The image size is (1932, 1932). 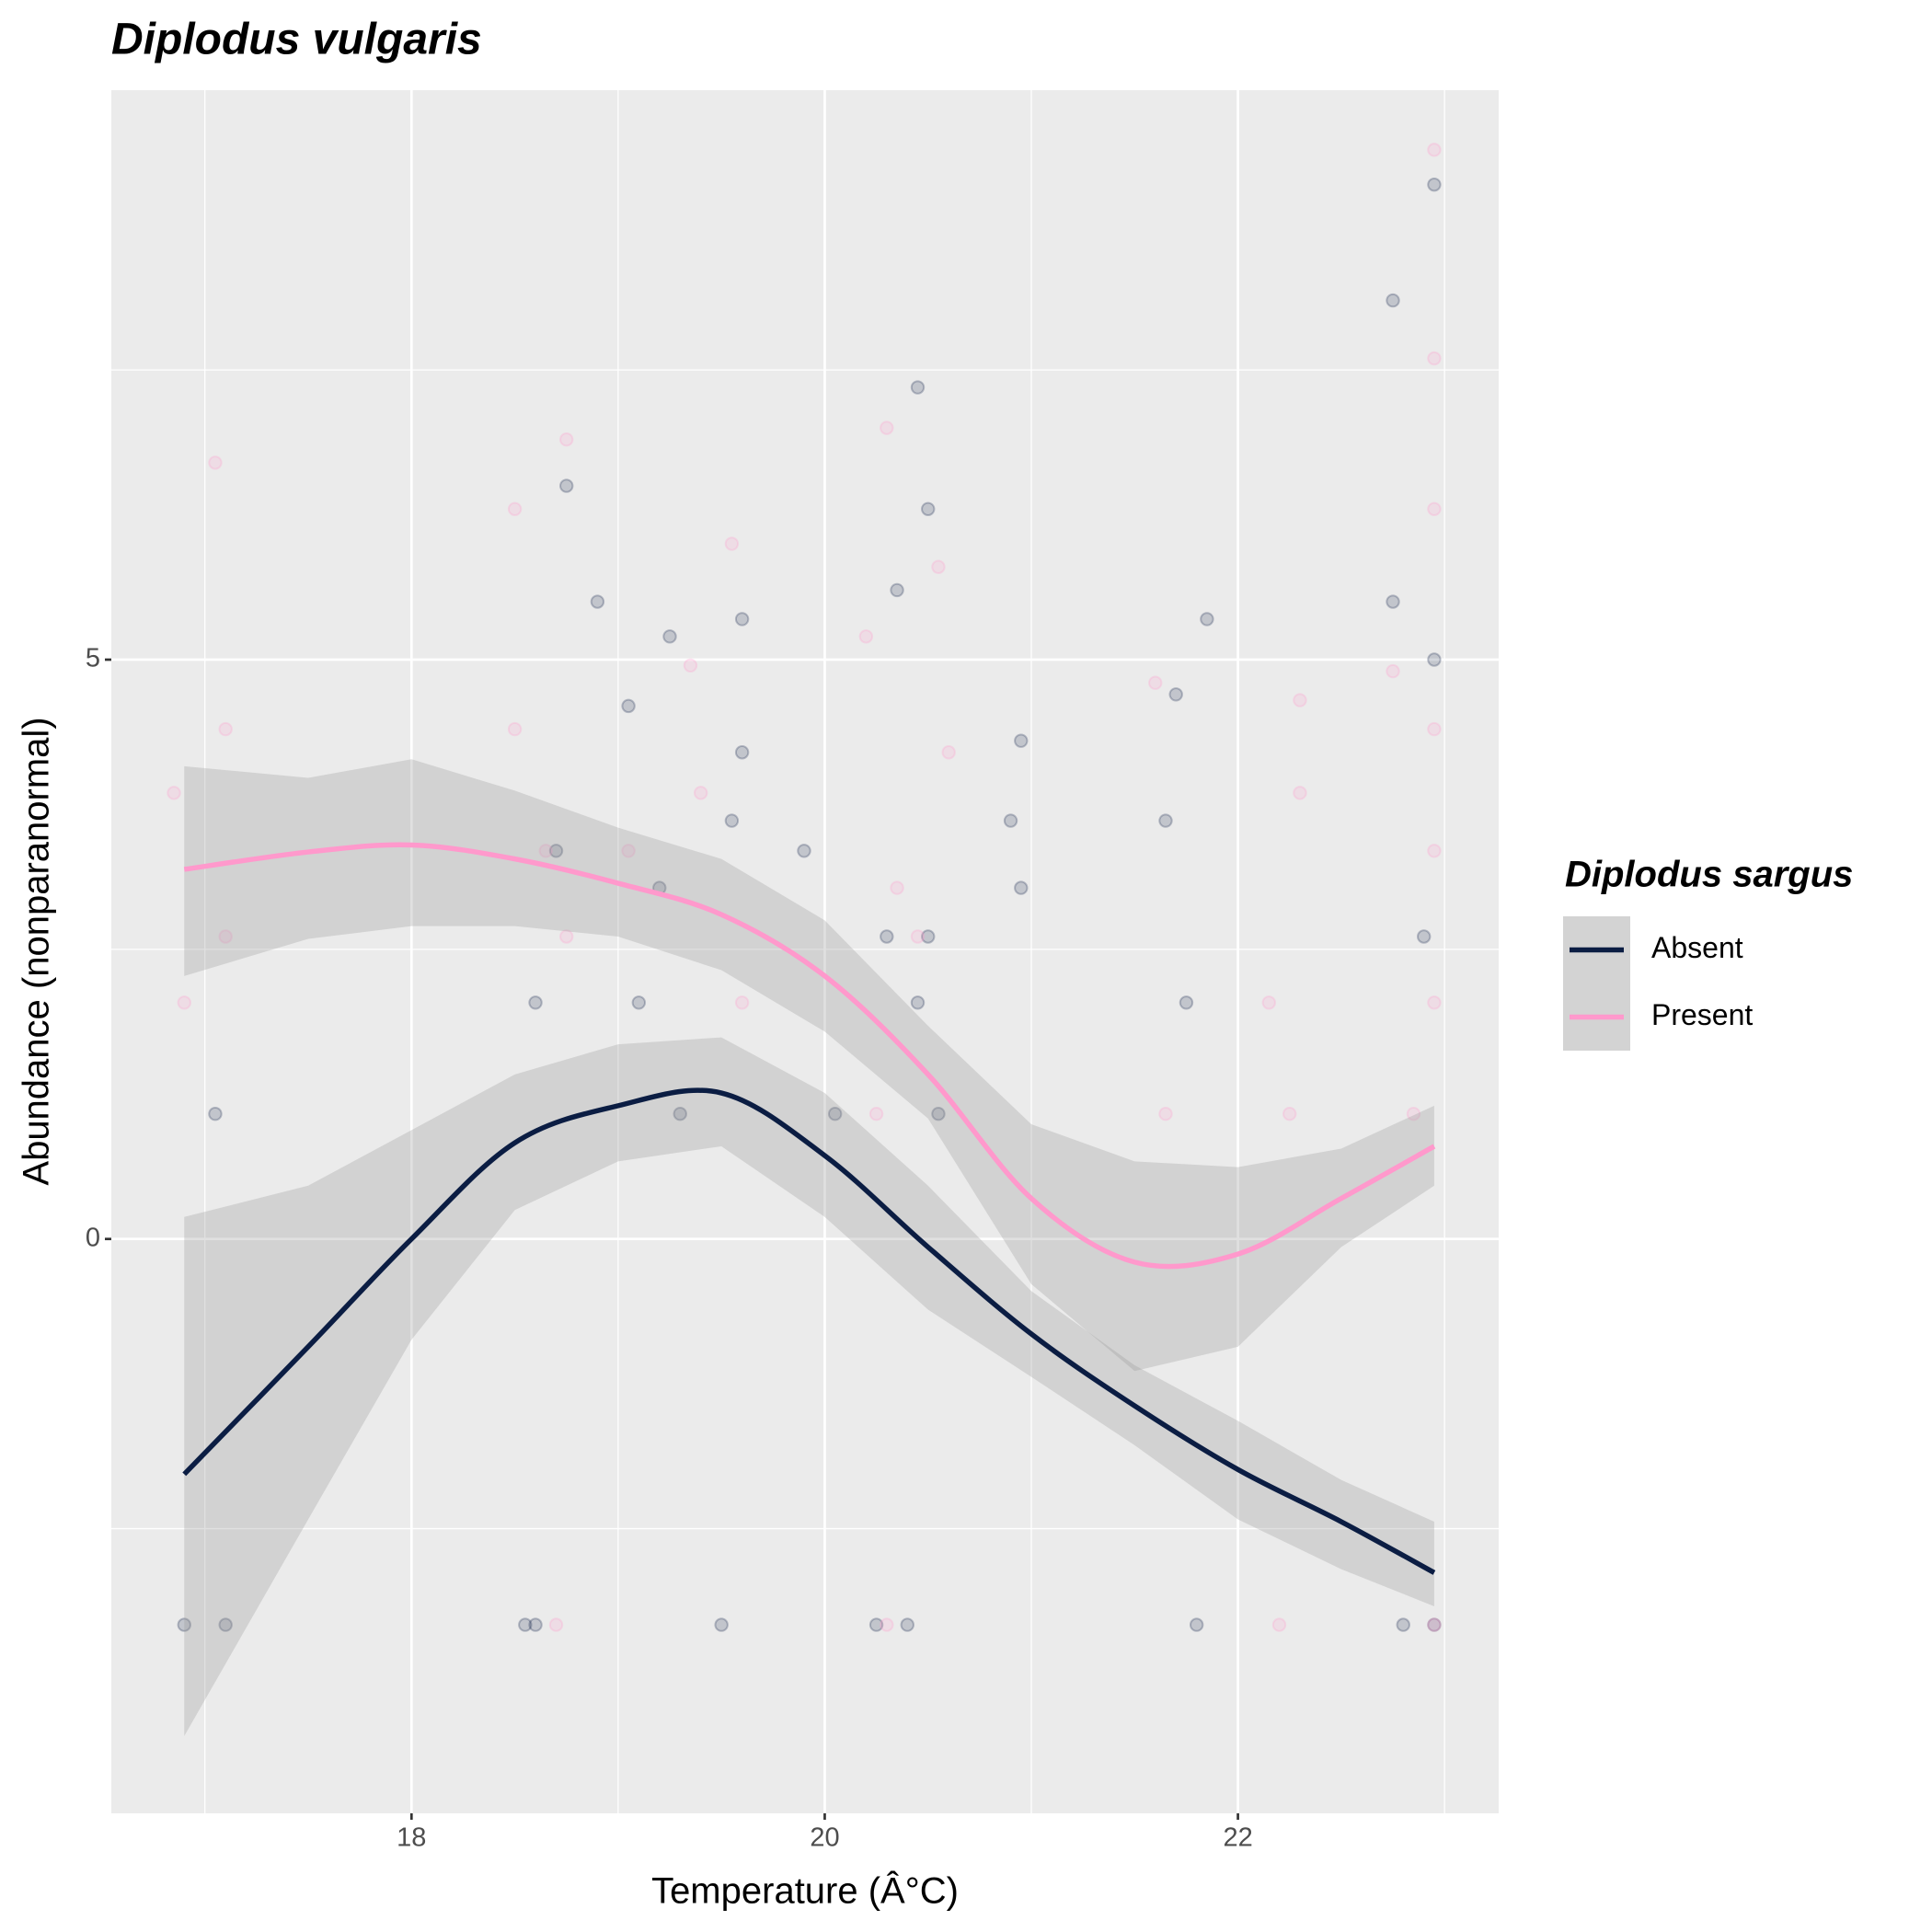 I want to click on x-tick-label: 18, so click(x=411, y=1838).